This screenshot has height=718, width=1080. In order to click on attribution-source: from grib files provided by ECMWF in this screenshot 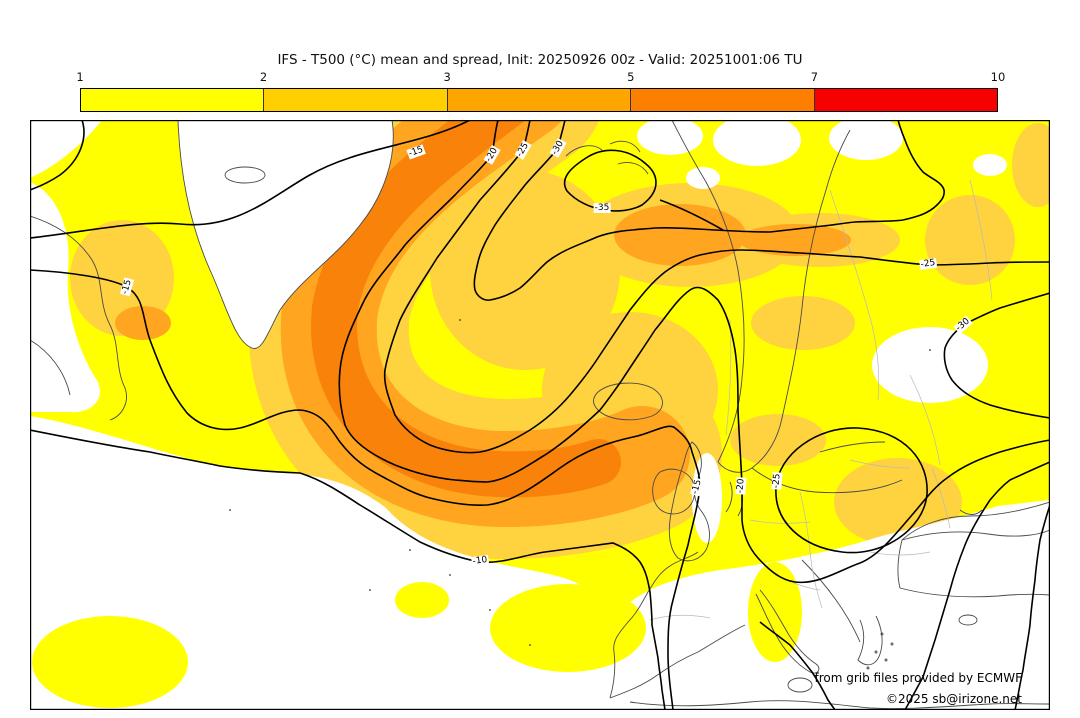, I will do `click(918, 678)`.